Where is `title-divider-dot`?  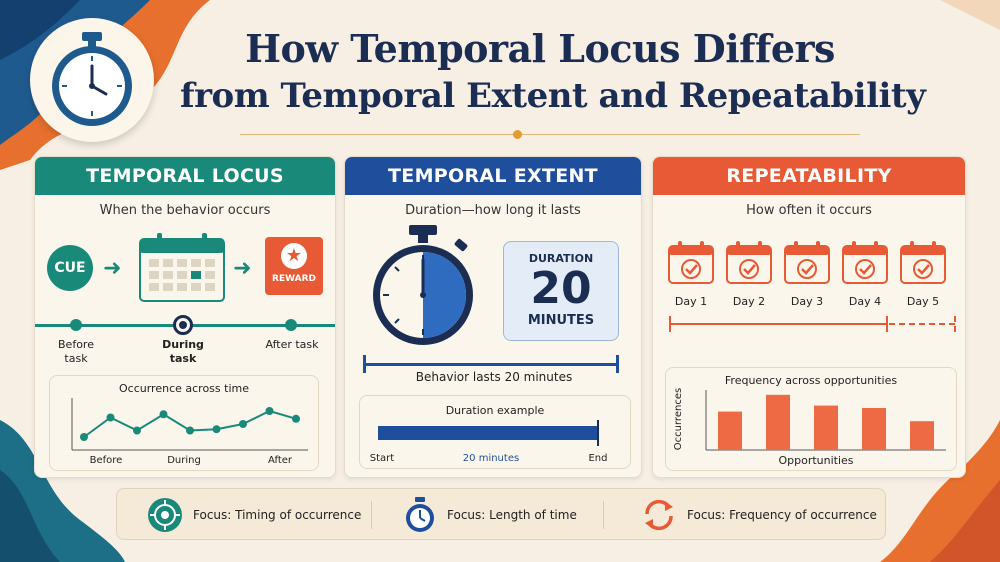
title-divider-dot is located at coordinates (517, 134).